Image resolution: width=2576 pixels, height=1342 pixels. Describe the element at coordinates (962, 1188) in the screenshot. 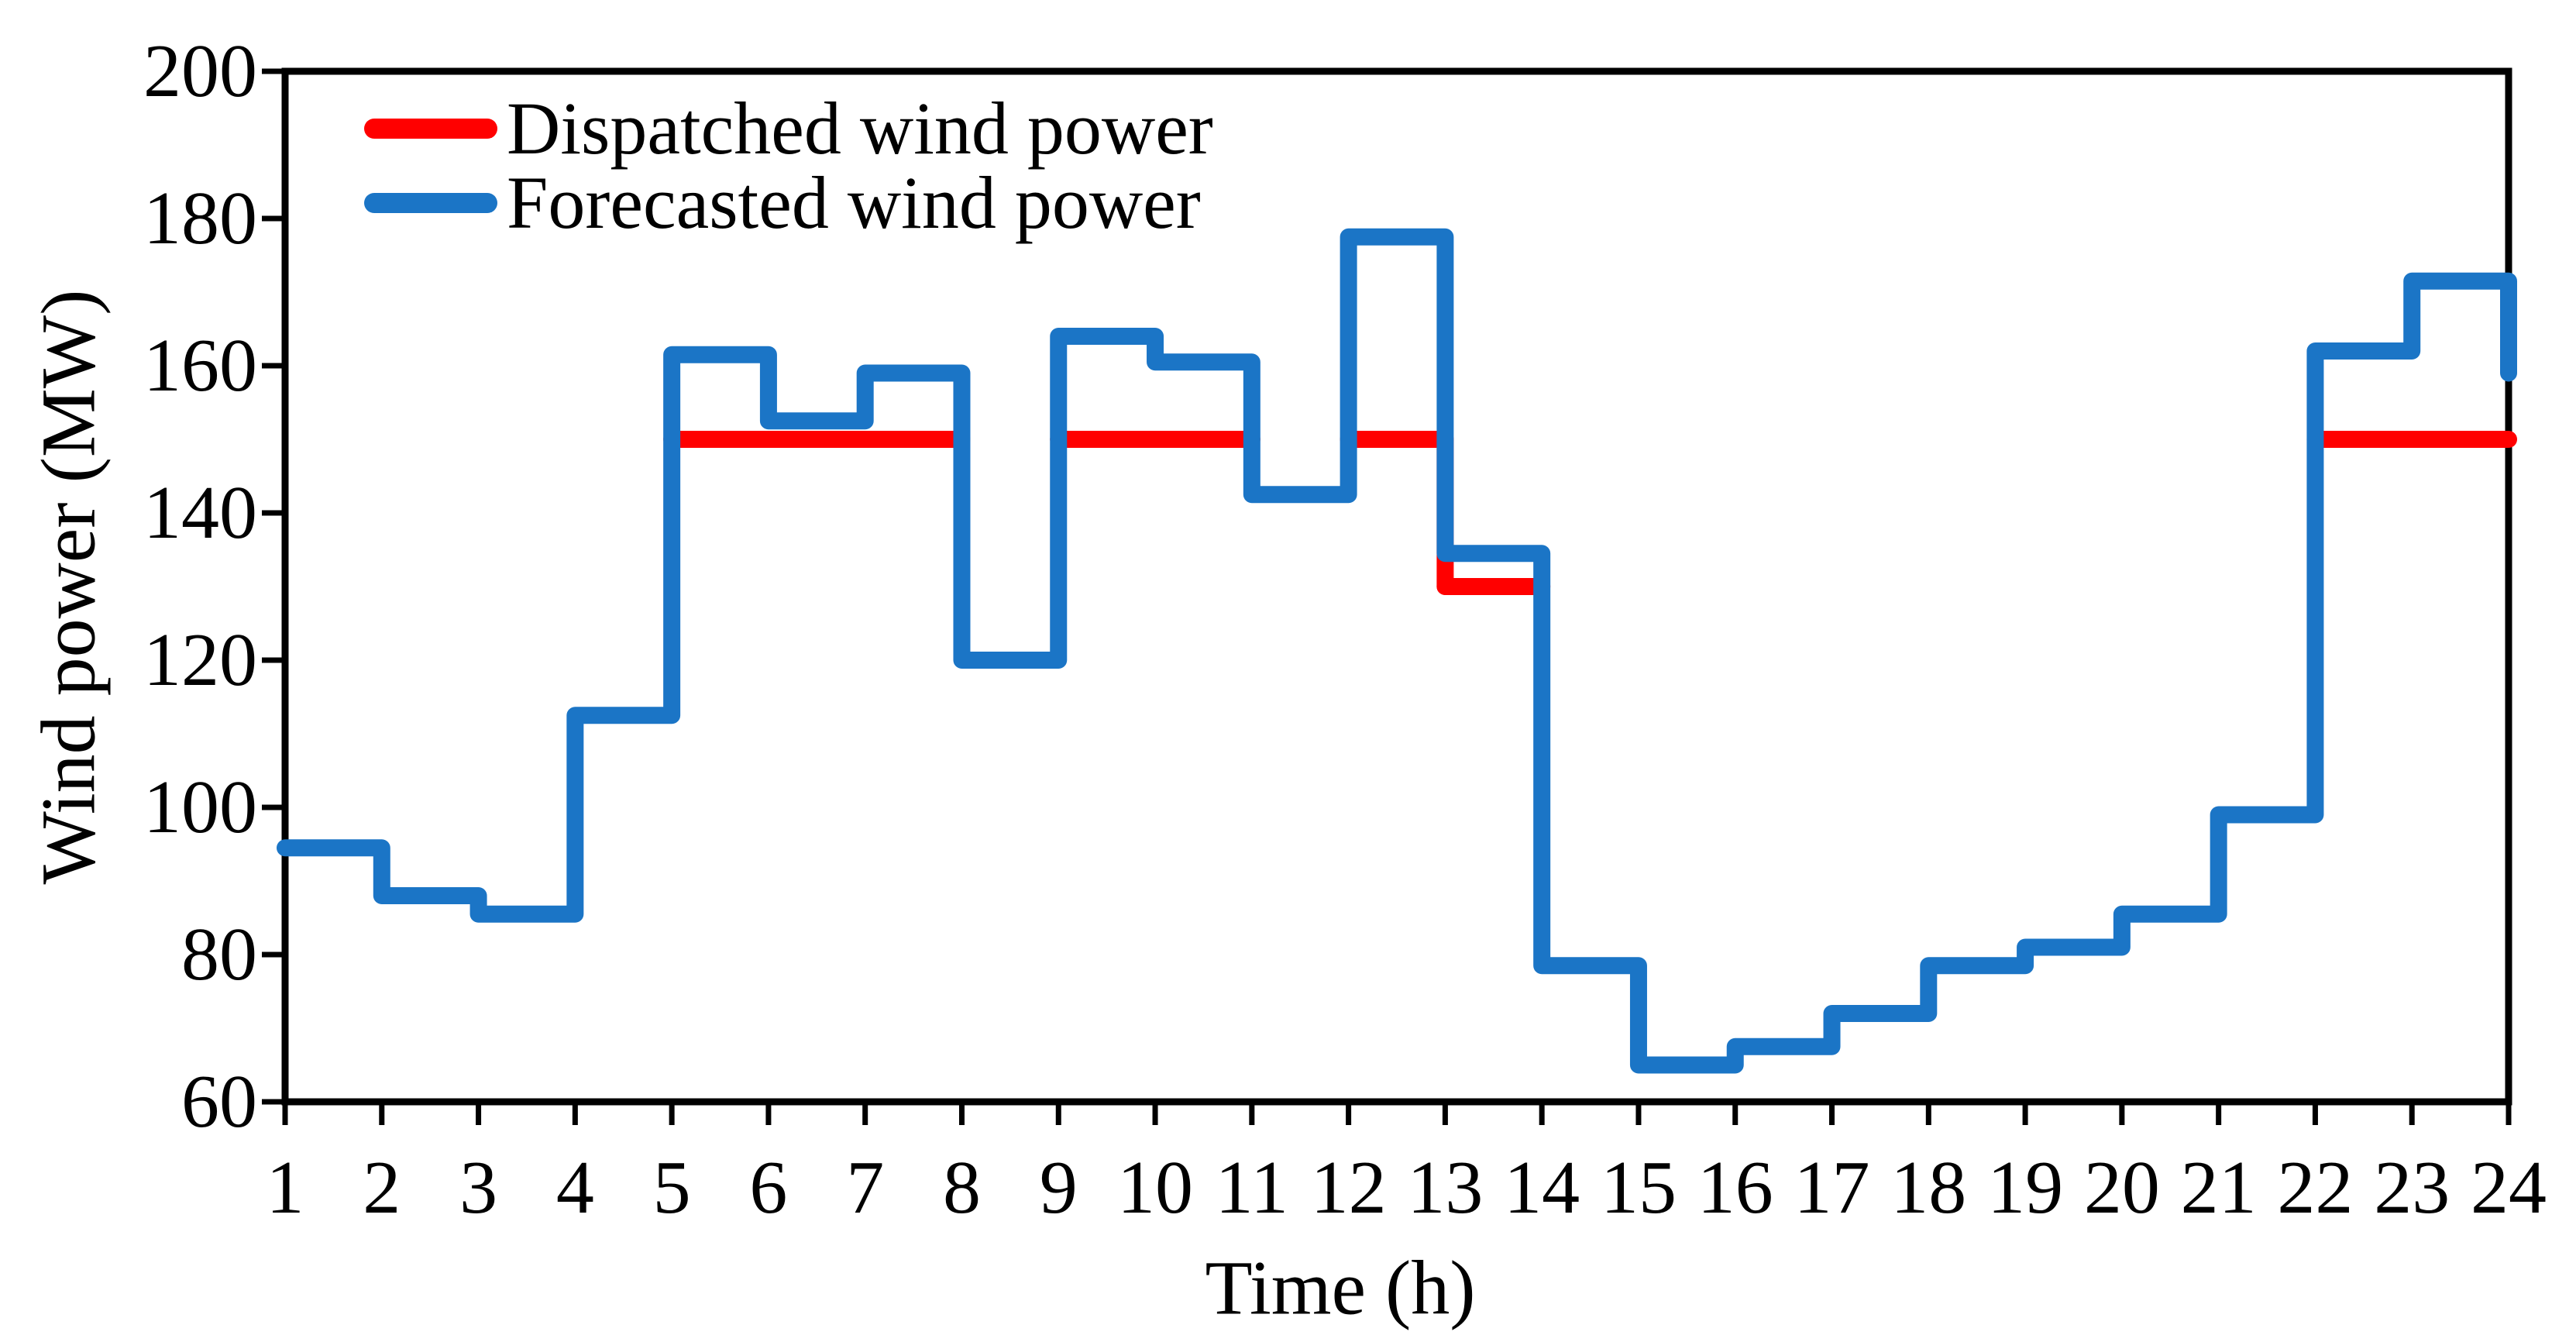

I see `x-tick-label: 8` at that location.